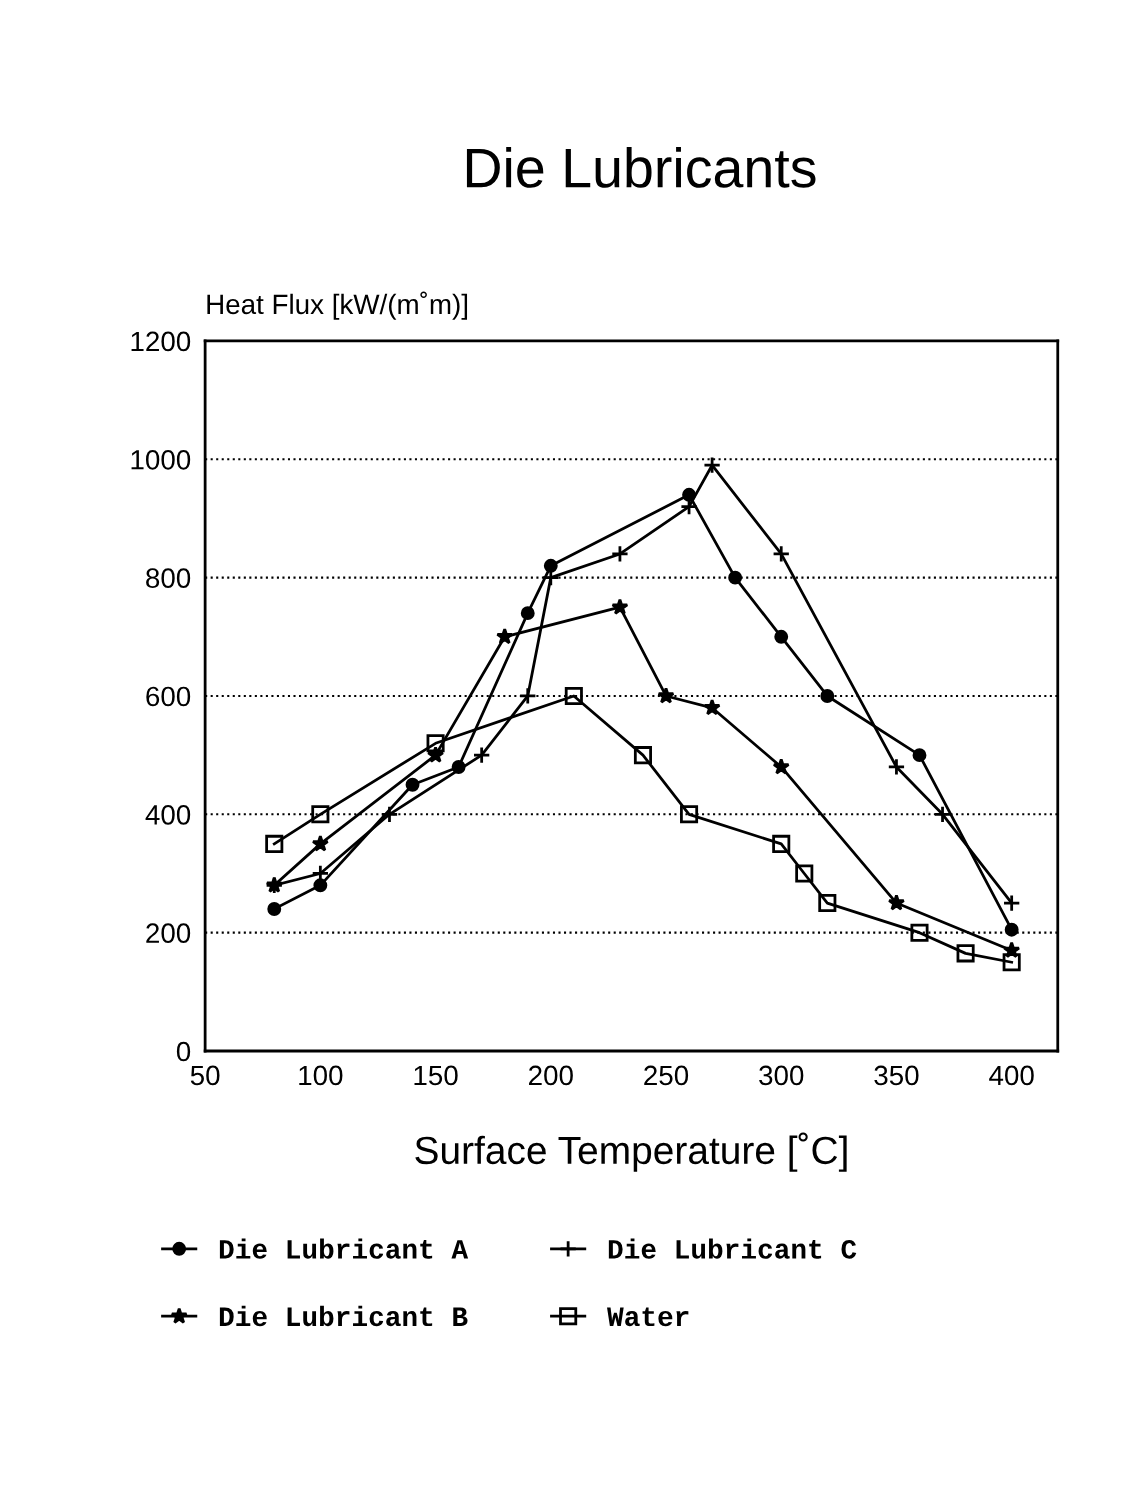 This screenshot has height=1498, width=1146. Describe the element at coordinates (344, 1248) in the screenshot. I see `legend-label: Die Lubricant A` at that location.